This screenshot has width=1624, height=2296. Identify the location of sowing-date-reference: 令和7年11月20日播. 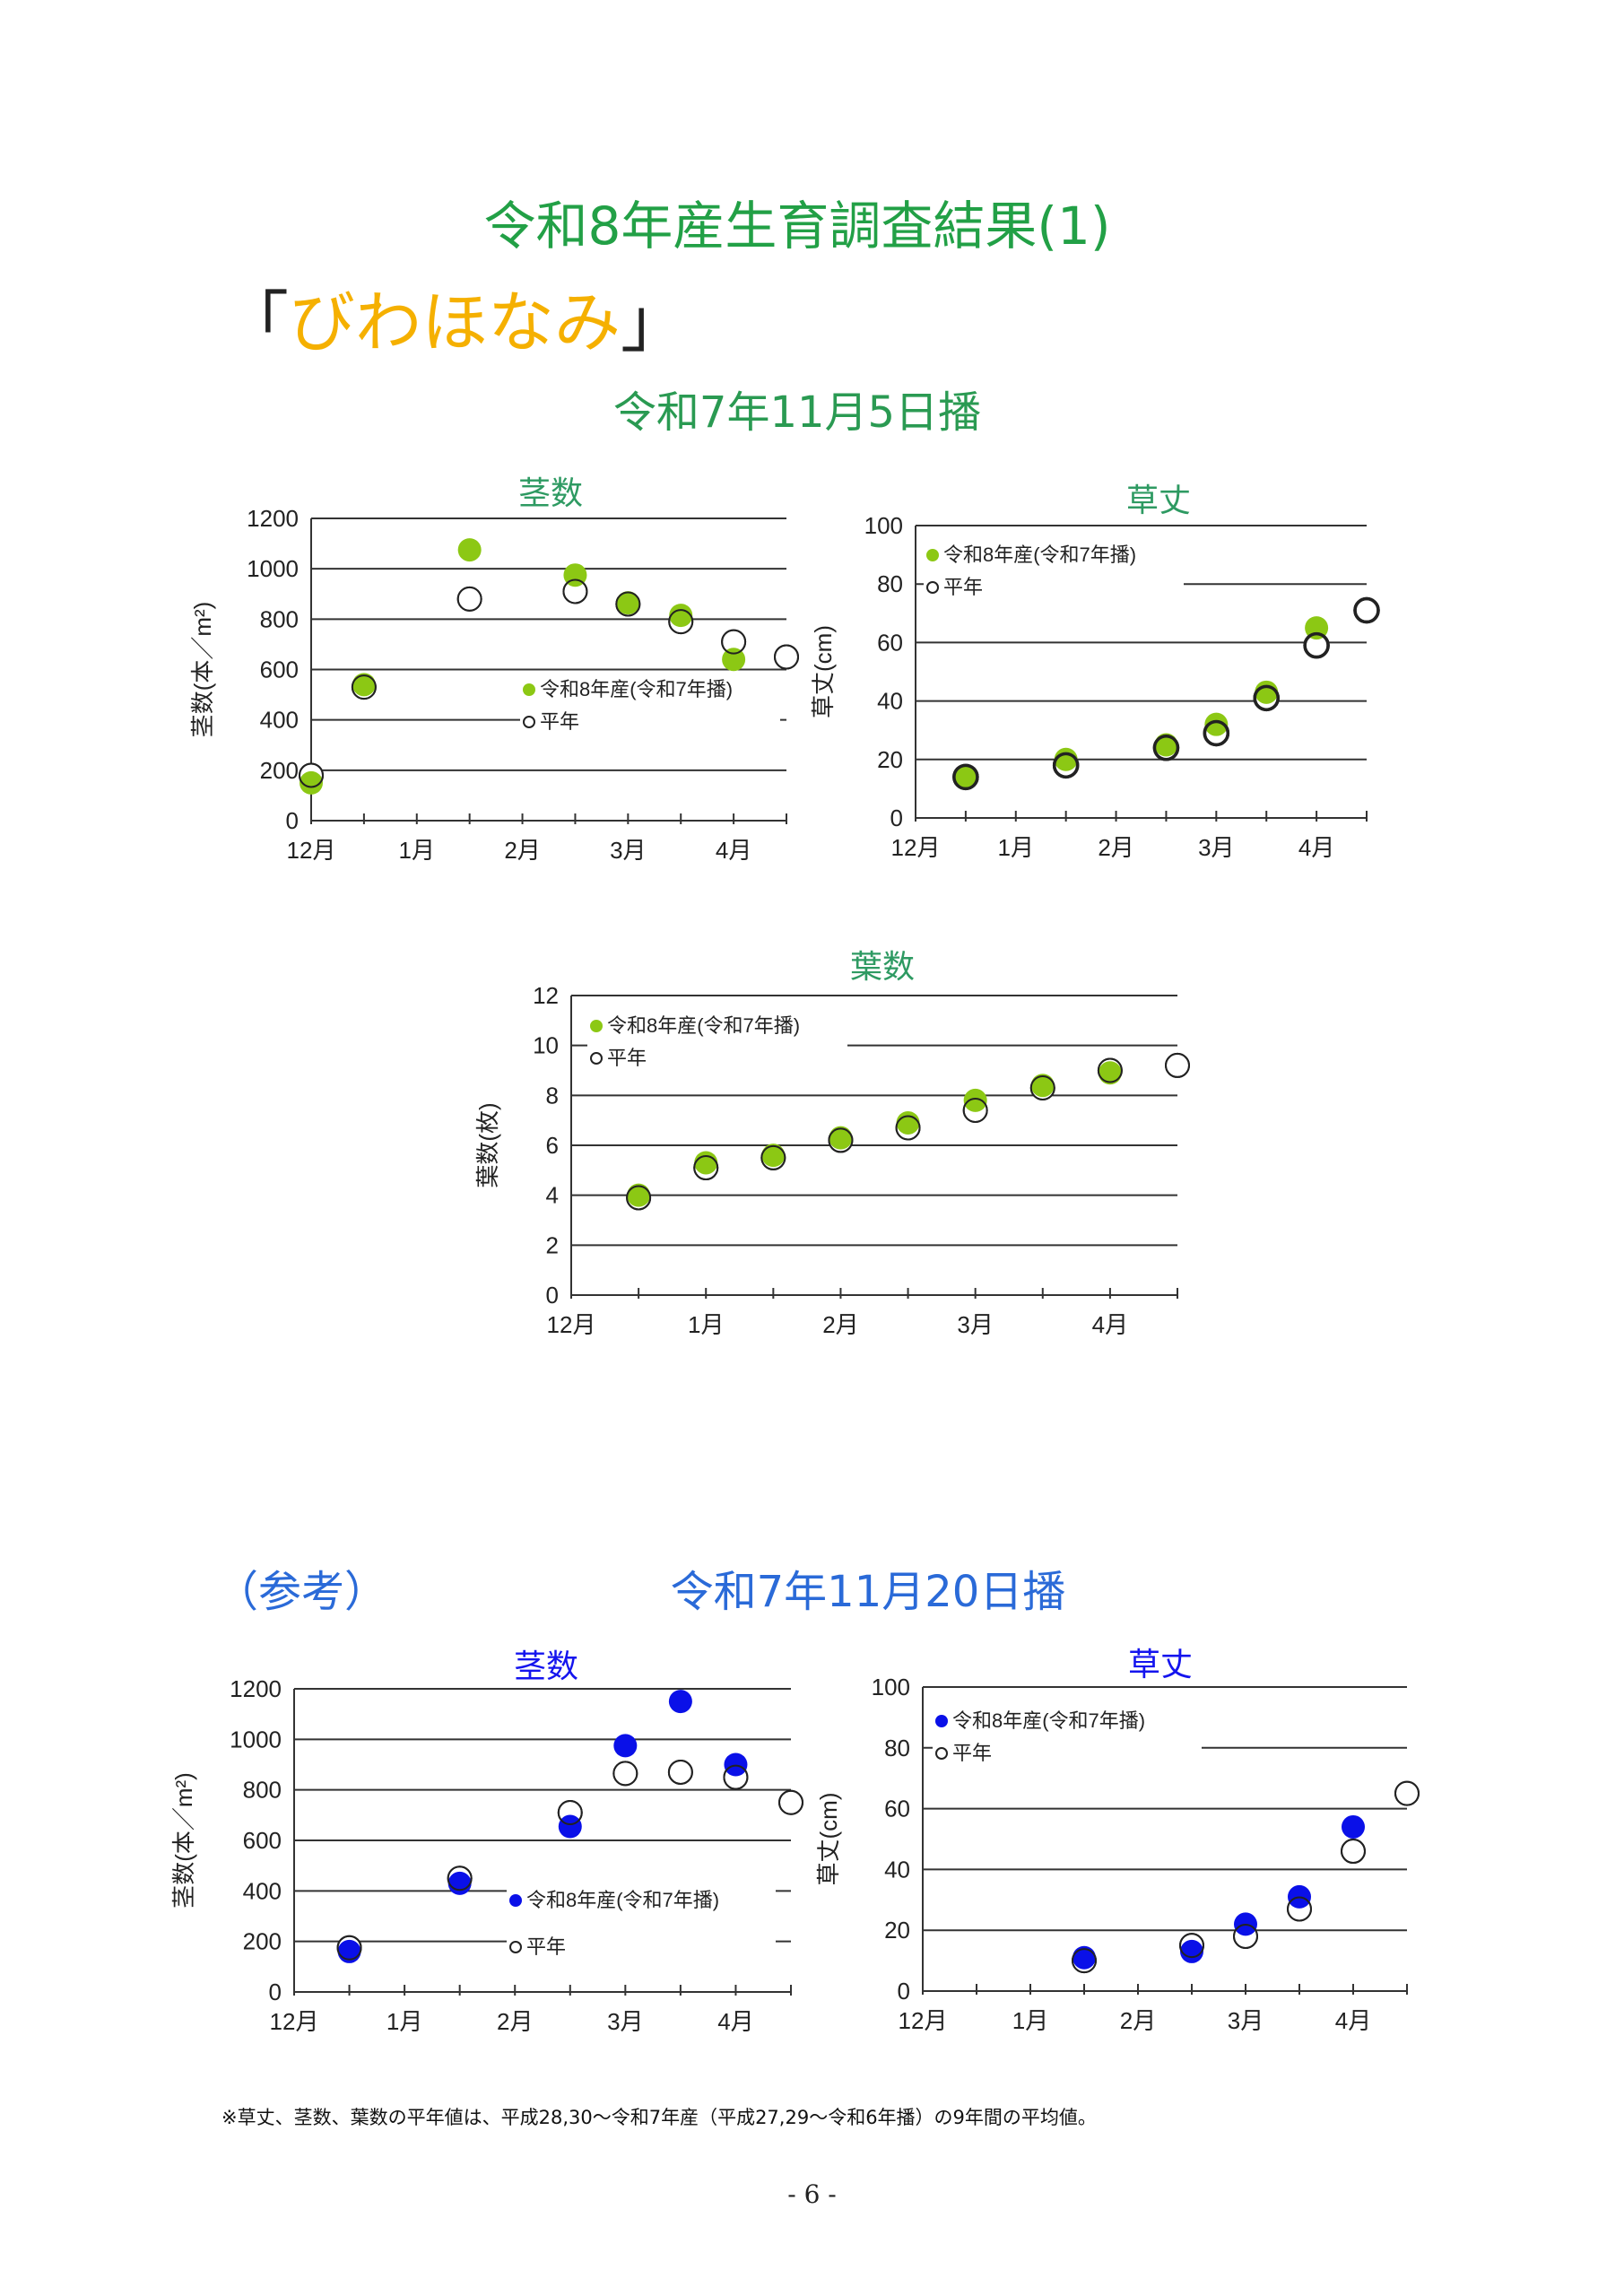
(868, 1592).